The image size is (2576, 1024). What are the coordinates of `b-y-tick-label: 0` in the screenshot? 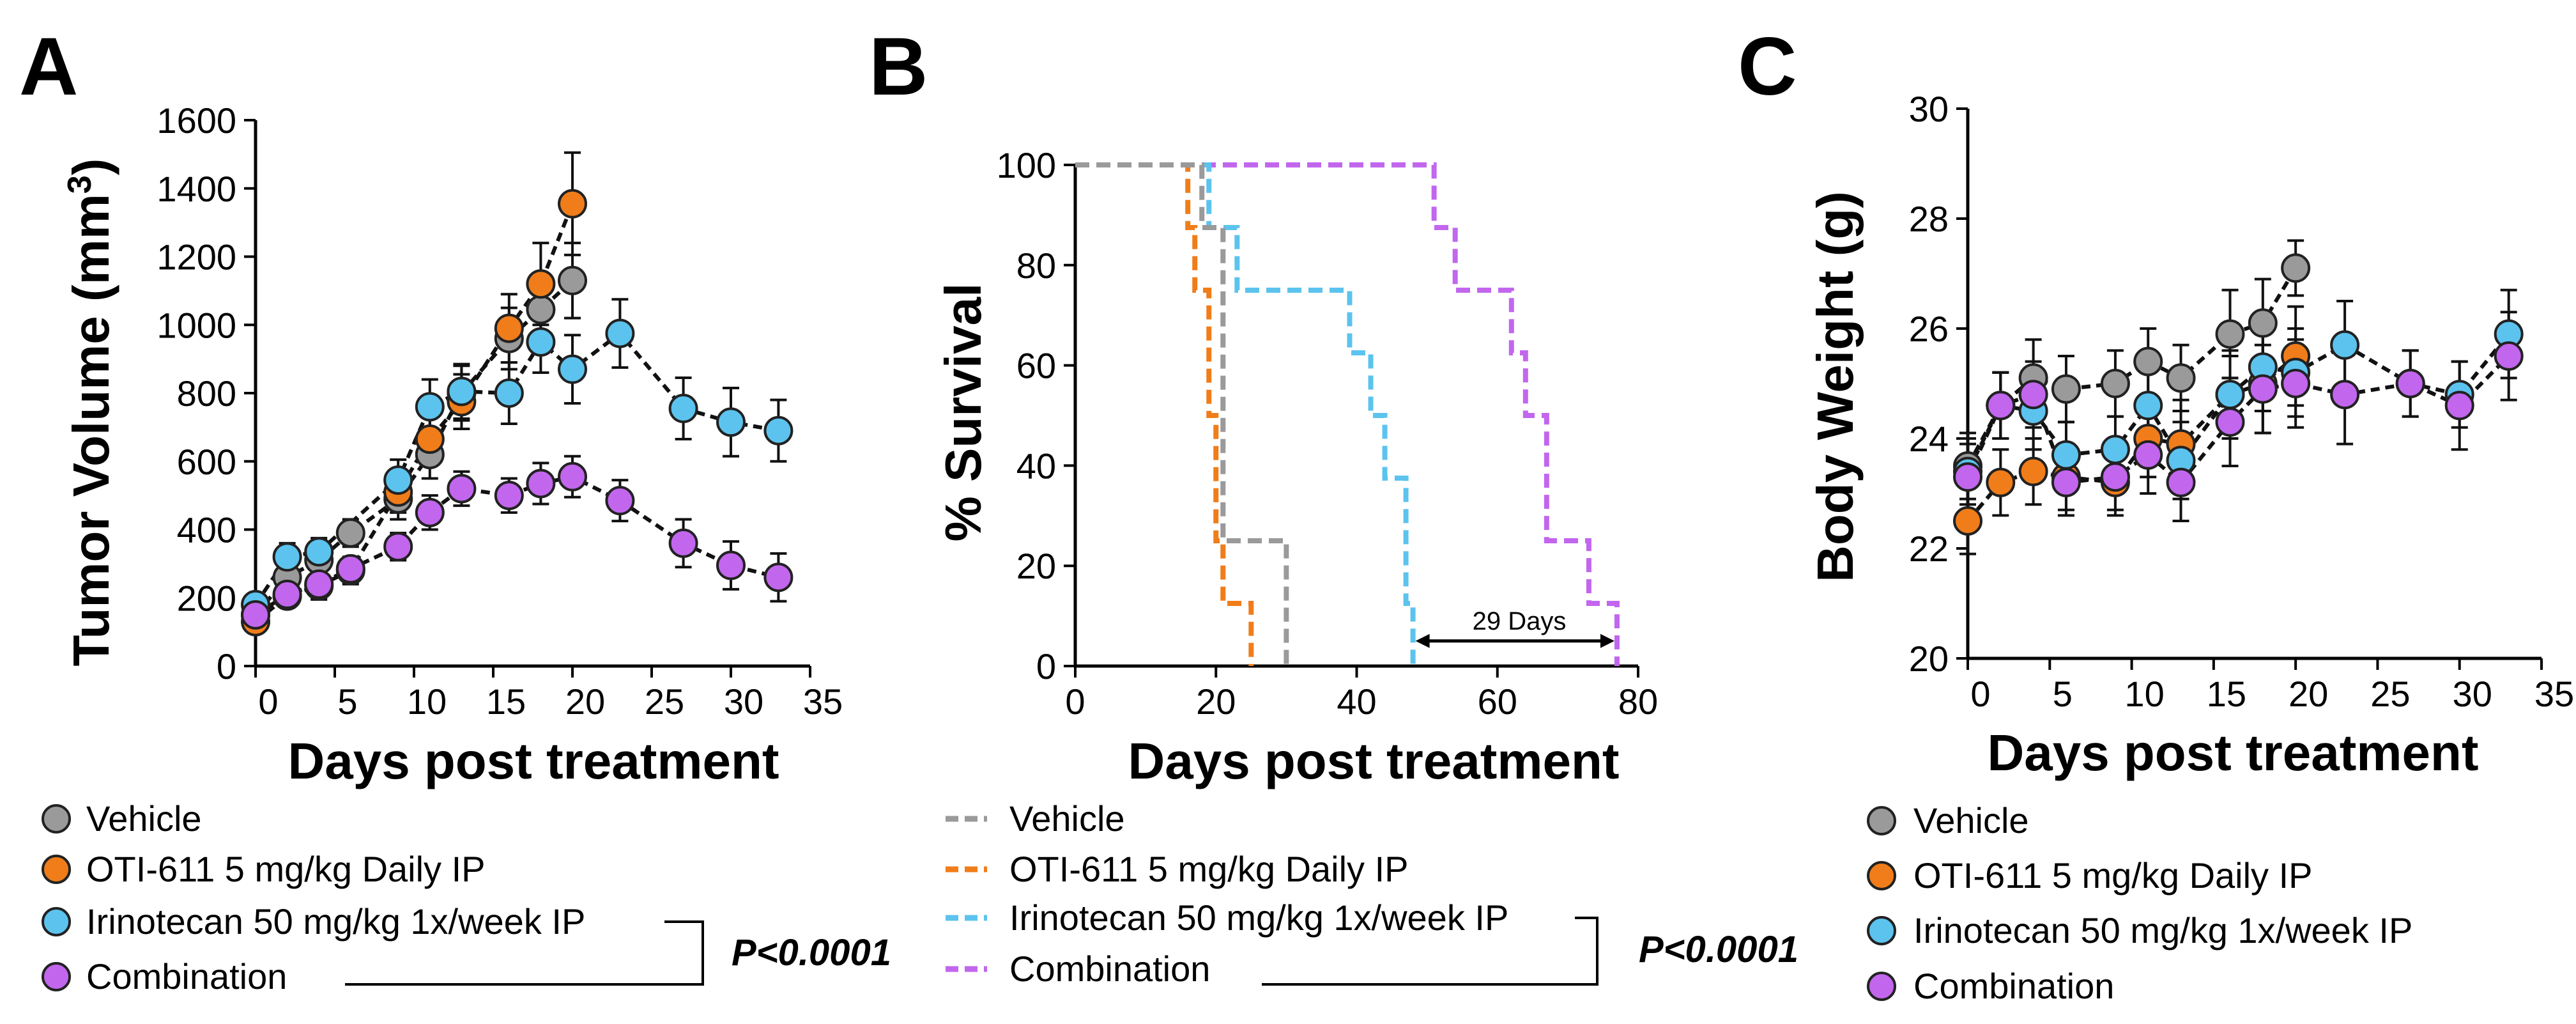 It's located at (1046, 666).